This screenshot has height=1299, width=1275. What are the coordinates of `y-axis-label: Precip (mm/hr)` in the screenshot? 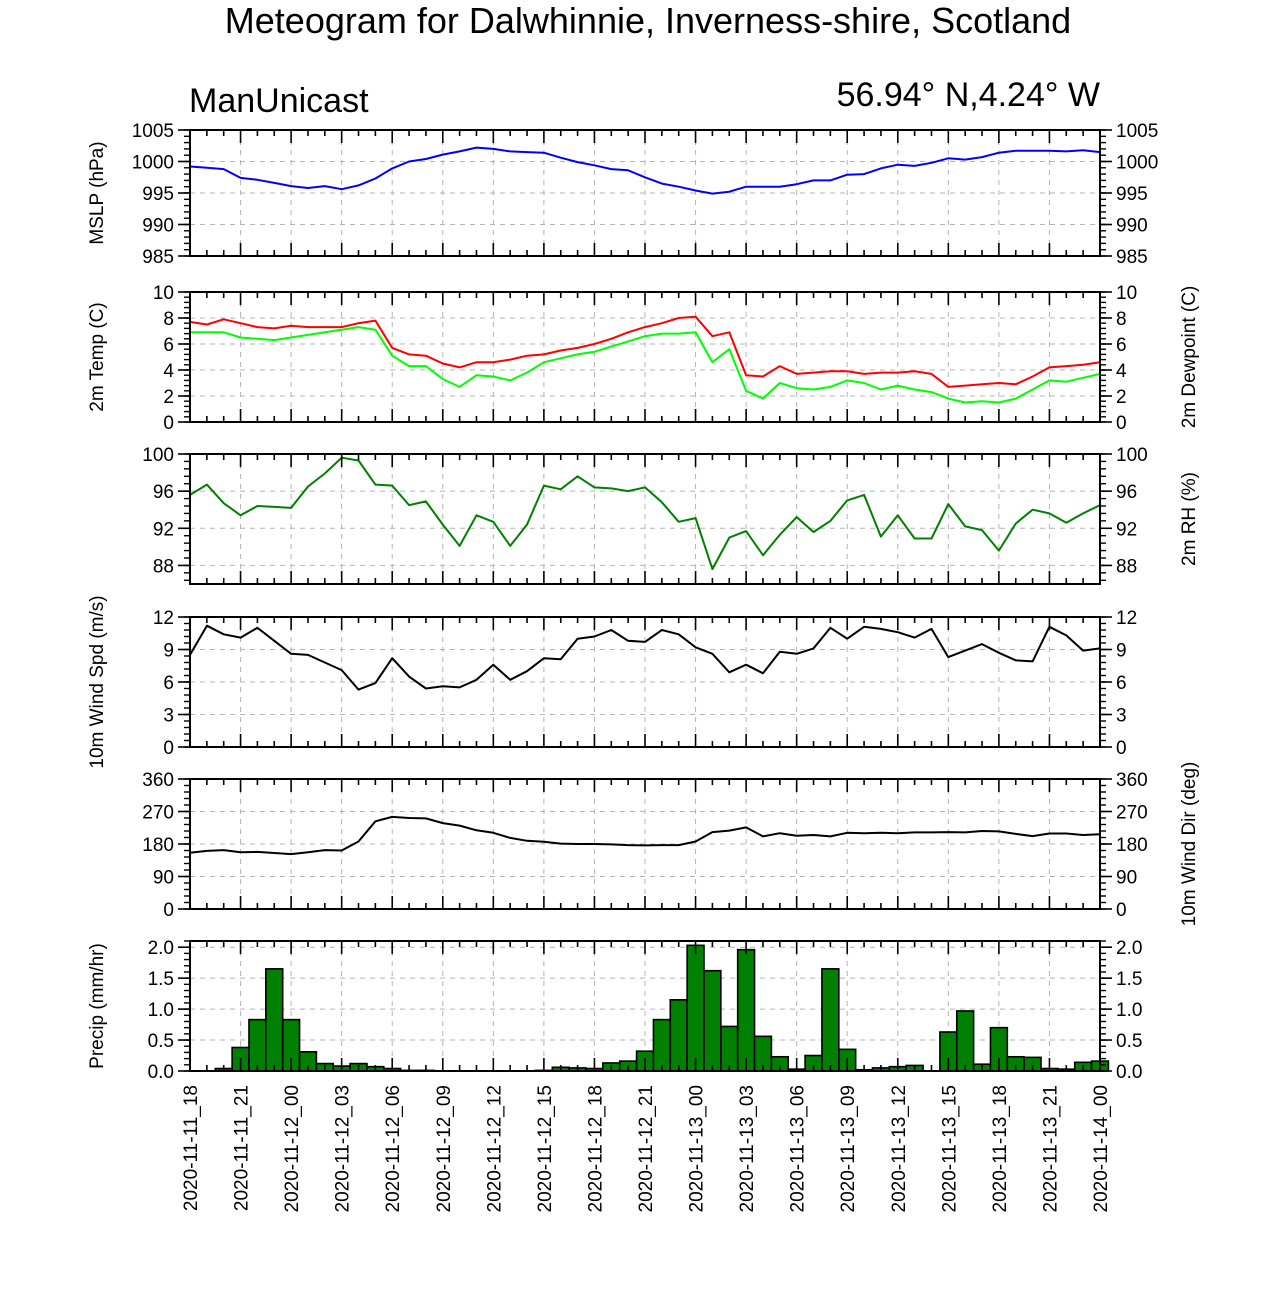 It's located at (97, 1006).